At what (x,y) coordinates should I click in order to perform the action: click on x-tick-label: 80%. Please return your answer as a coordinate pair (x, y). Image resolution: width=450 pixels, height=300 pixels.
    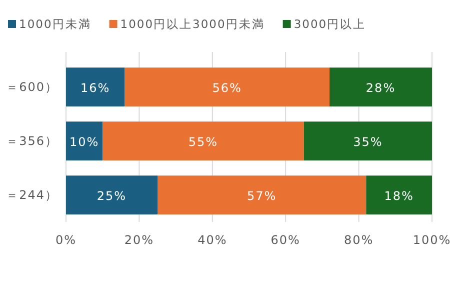
    Looking at the image, I should click on (359, 240).